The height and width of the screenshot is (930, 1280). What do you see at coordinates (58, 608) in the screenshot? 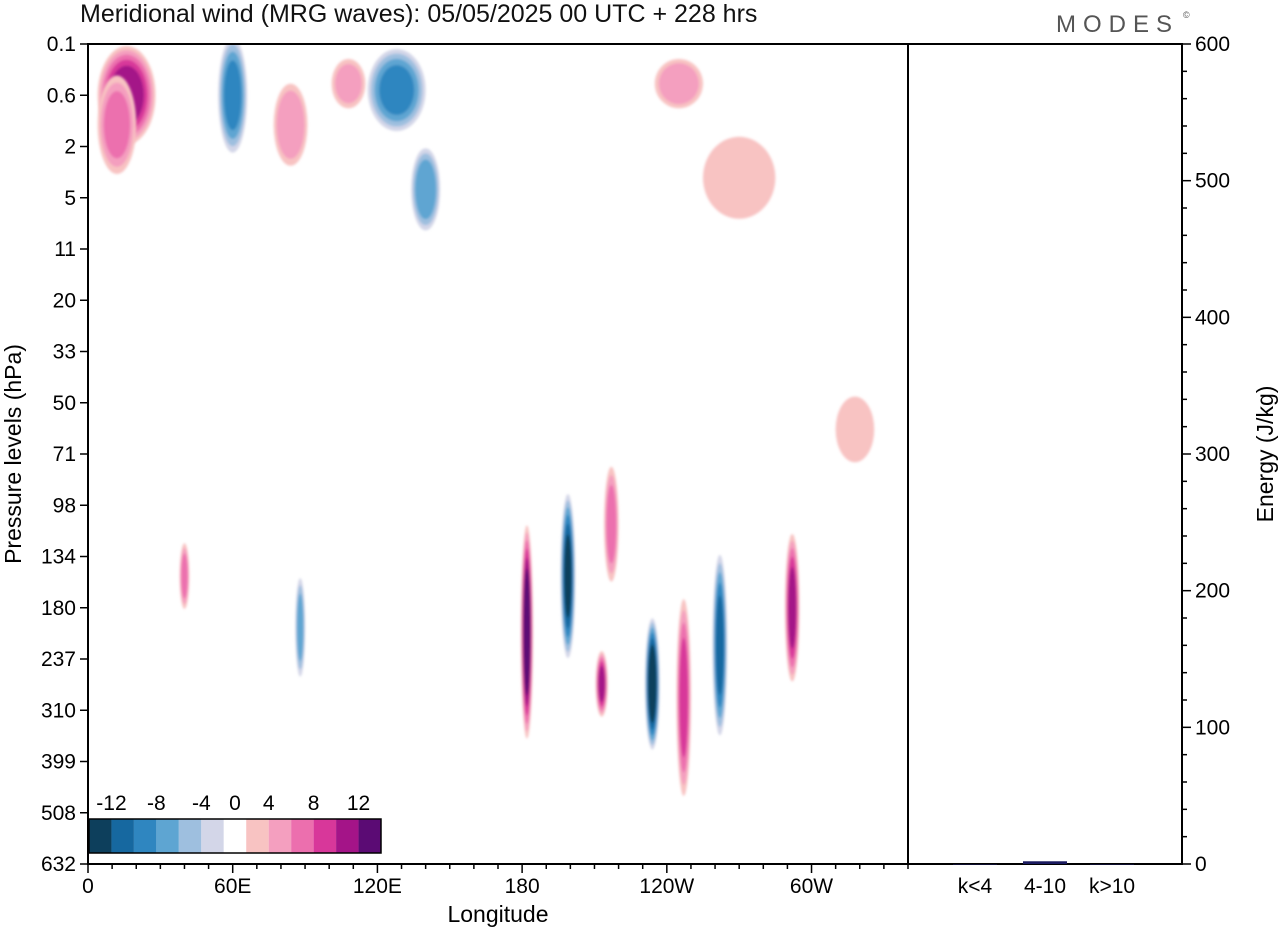
I see `y-tick-label: 180` at bounding box center [58, 608].